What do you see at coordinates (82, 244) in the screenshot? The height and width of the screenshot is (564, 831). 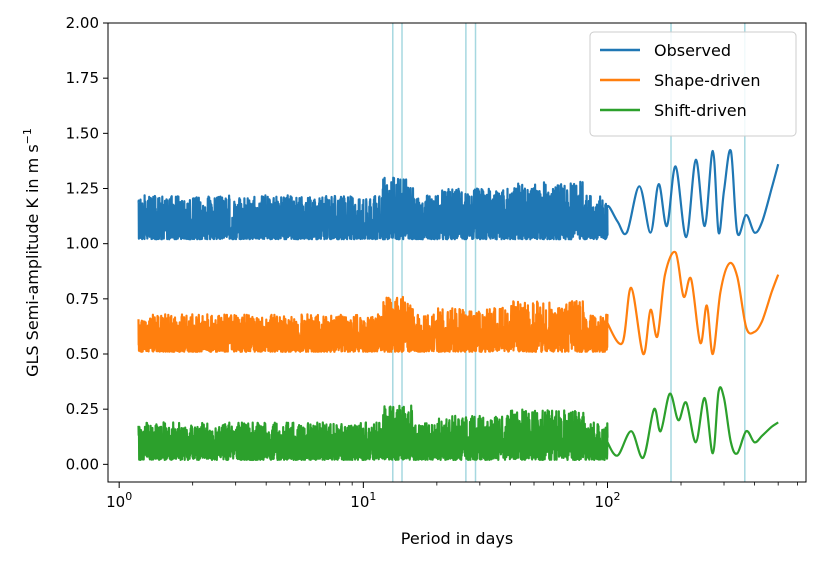 I see `y-tick-label: 1.00` at bounding box center [82, 244].